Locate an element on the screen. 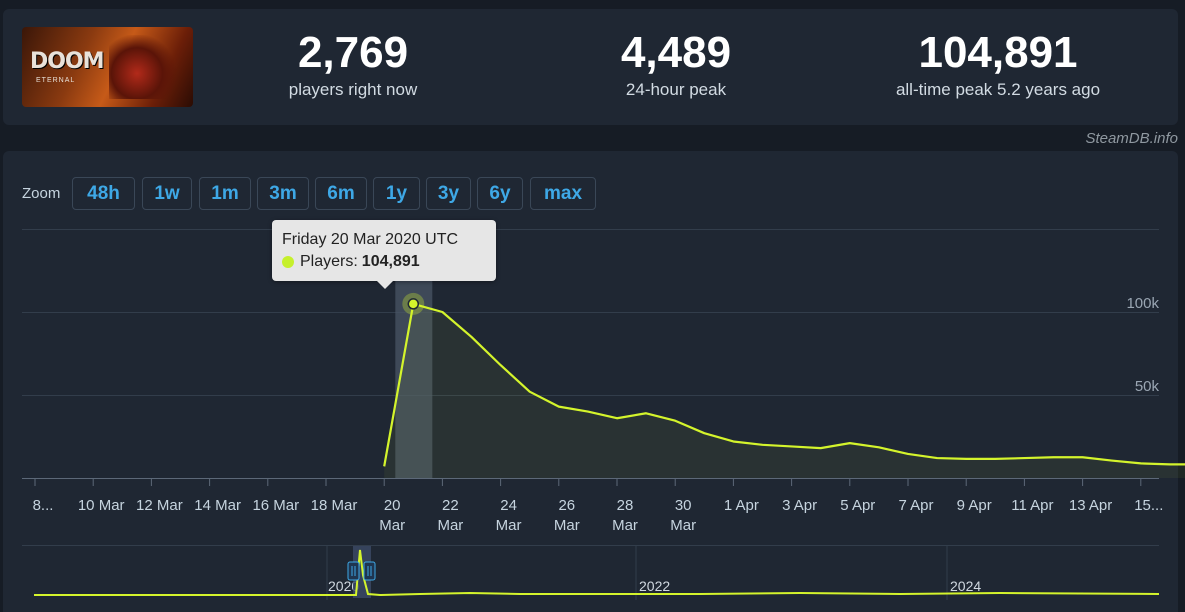  zoom-6m-button: 6m is located at coordinates (341, 193).